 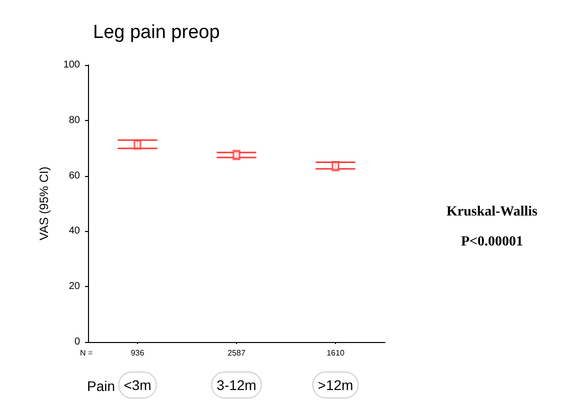 I want to click on x-axis-title: Pain, so click(x=101, y=386).